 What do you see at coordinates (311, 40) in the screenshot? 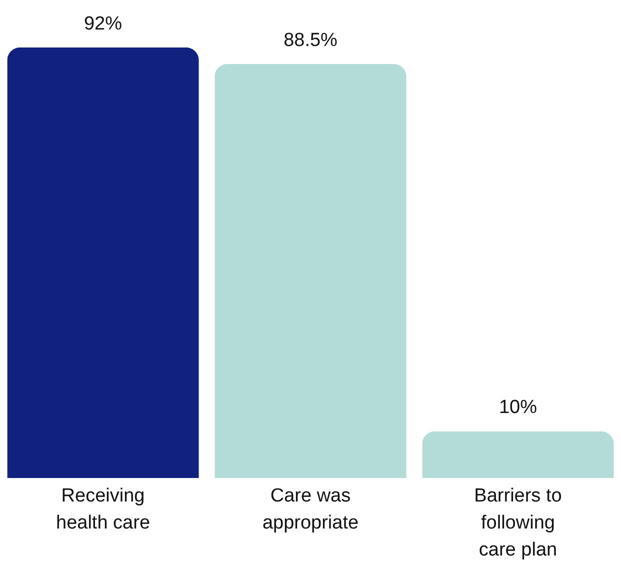
I see `data-label: 88.5%` at bounding box center [311, 40].